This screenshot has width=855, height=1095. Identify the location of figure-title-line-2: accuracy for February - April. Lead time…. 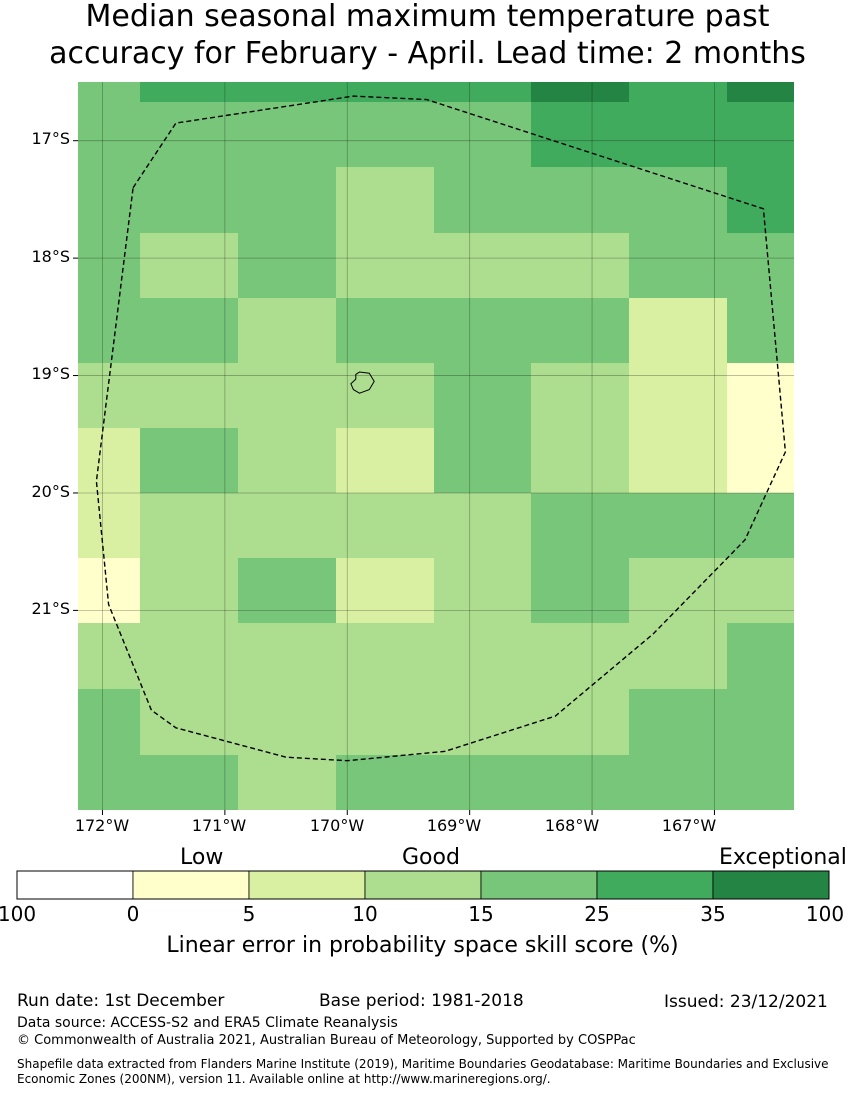
(427, 53).